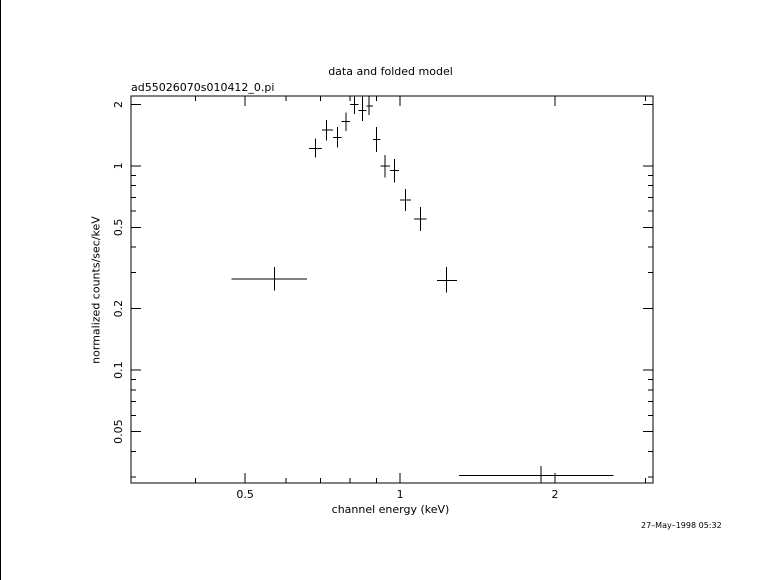  I want to click on x-axis-label: channel energy (keV), so click(390, 509).